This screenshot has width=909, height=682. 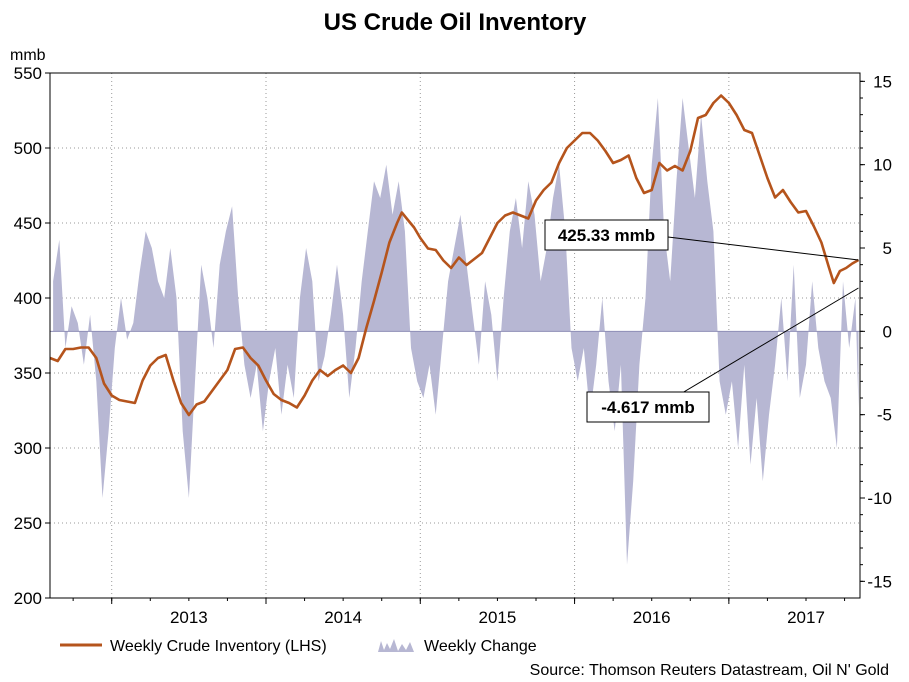 I want to click on left-tick-label: 300, so click(x=28, y=448).